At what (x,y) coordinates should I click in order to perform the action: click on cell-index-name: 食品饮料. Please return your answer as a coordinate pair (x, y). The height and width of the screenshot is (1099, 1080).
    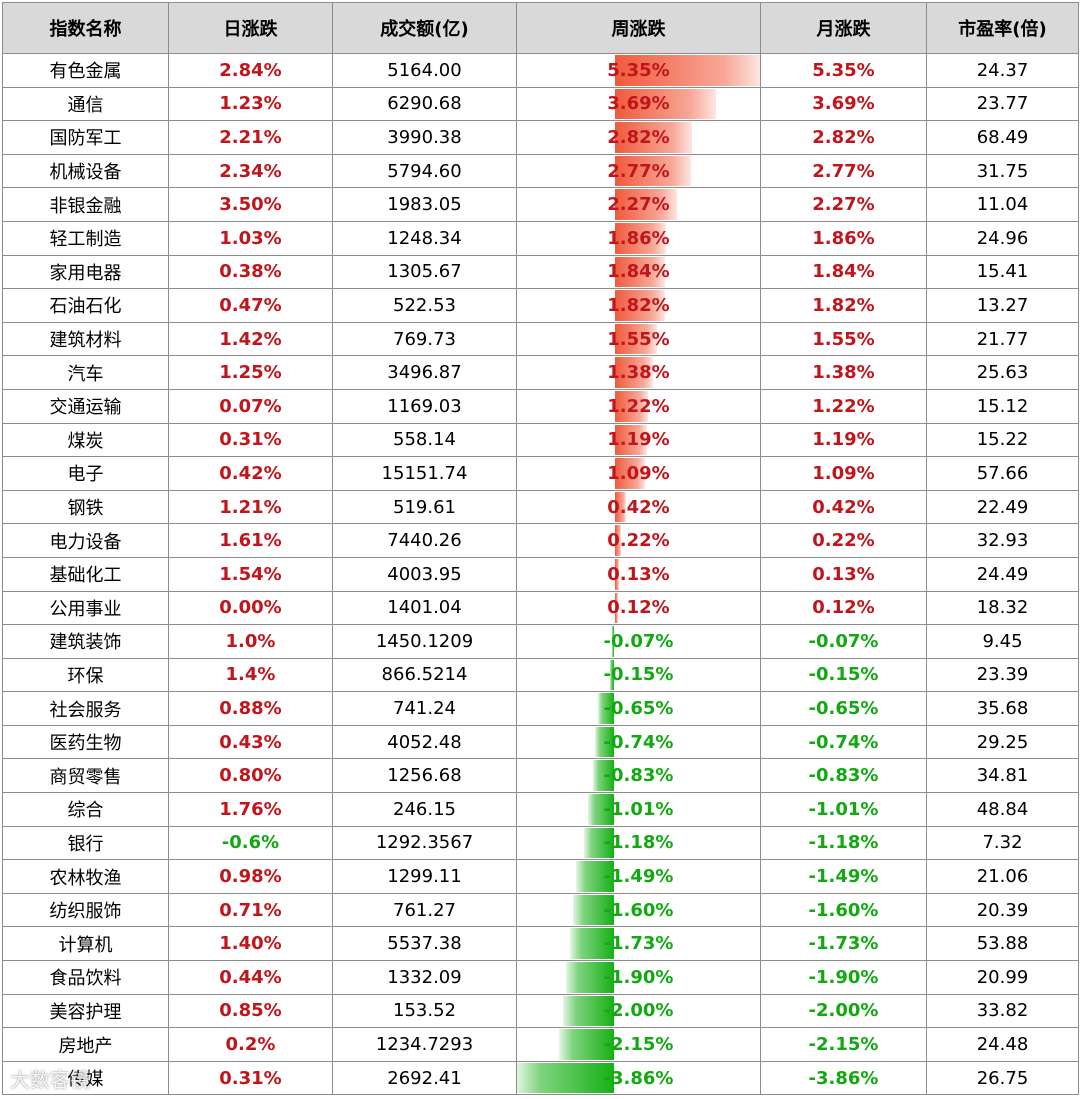
    Looking at the image, I should click on (85, 977).